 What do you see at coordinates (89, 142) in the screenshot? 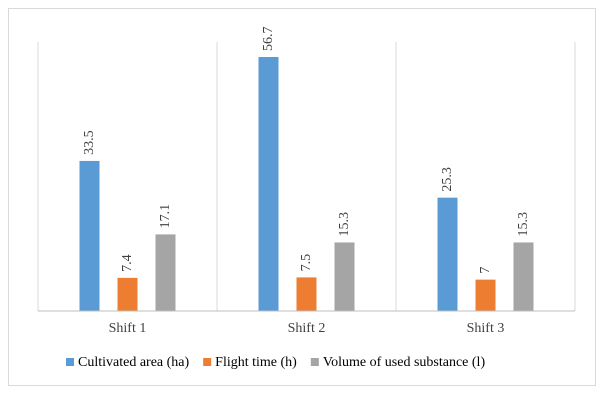
I see `data-label: 33.5` at bounding box center [89, 142].